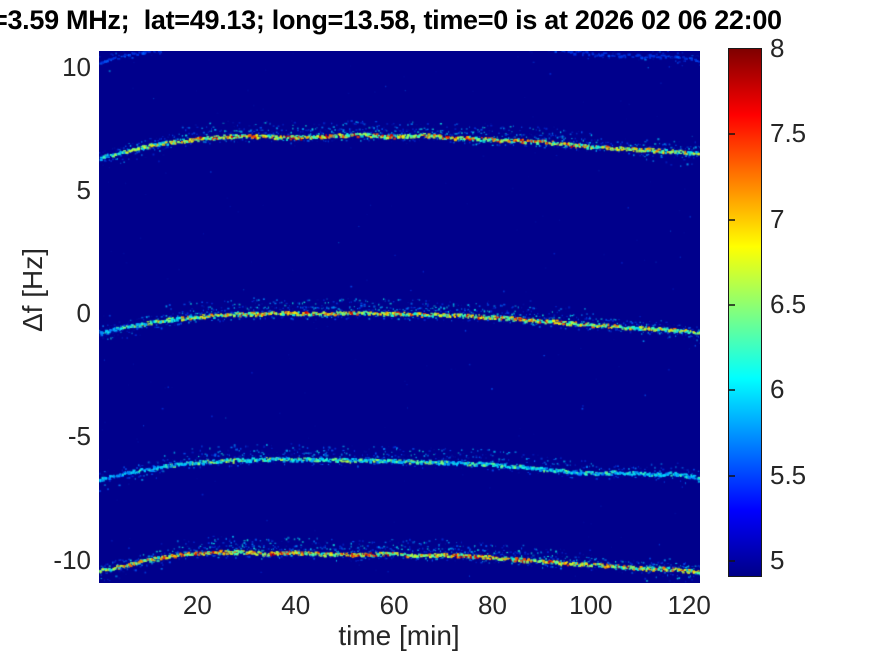 Image resolution: width=875 pixels, height=656 pixels. Describe the element at coordinates (591, 605) in the screenshot. I see `x-axis-tick-label: 100` at that location.